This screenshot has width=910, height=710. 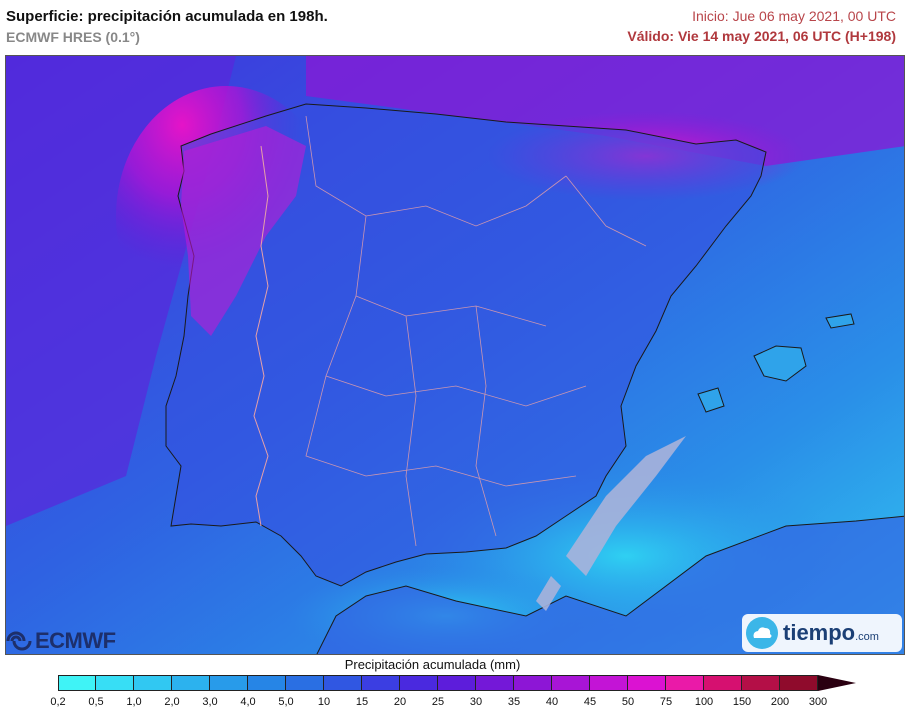 What do you see at coordinates (818, 702) in the screenshot?
I see `legend-tick-label: 300` at bounding box center [818, 702].